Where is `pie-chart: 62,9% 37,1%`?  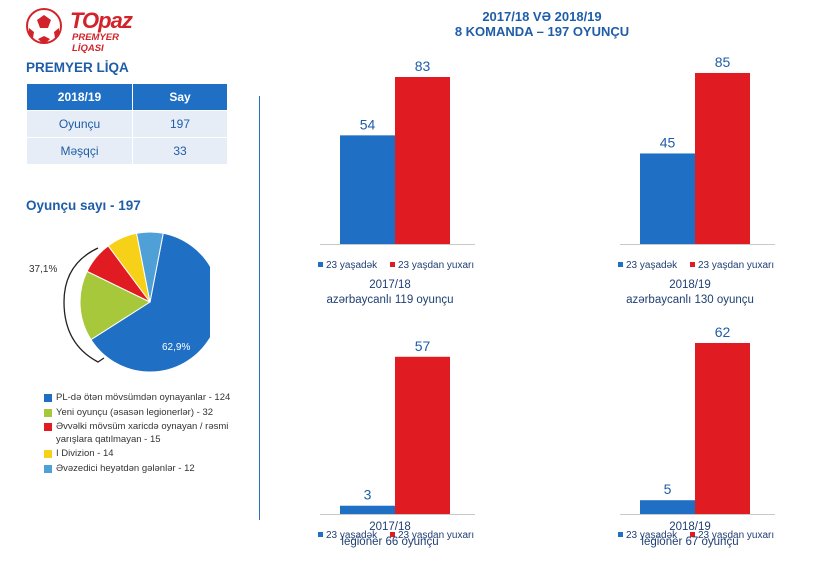
pie-chart: 62,9% 37,1% is located at coordinates (119, 302).